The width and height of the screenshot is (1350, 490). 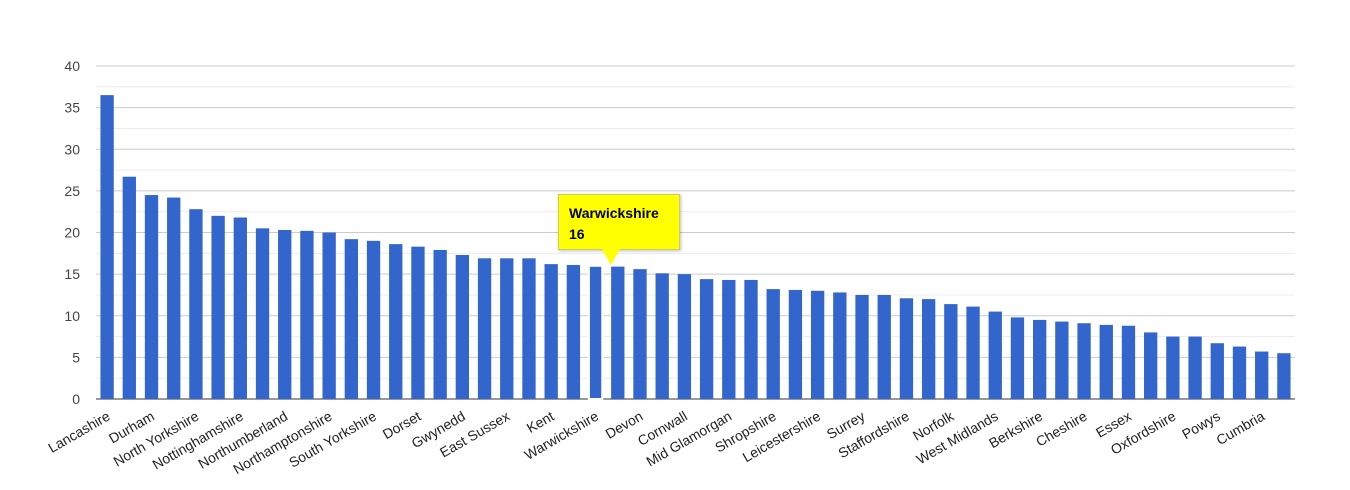 I want to click on y-tick-label: 20, so click(x=72, y=233).